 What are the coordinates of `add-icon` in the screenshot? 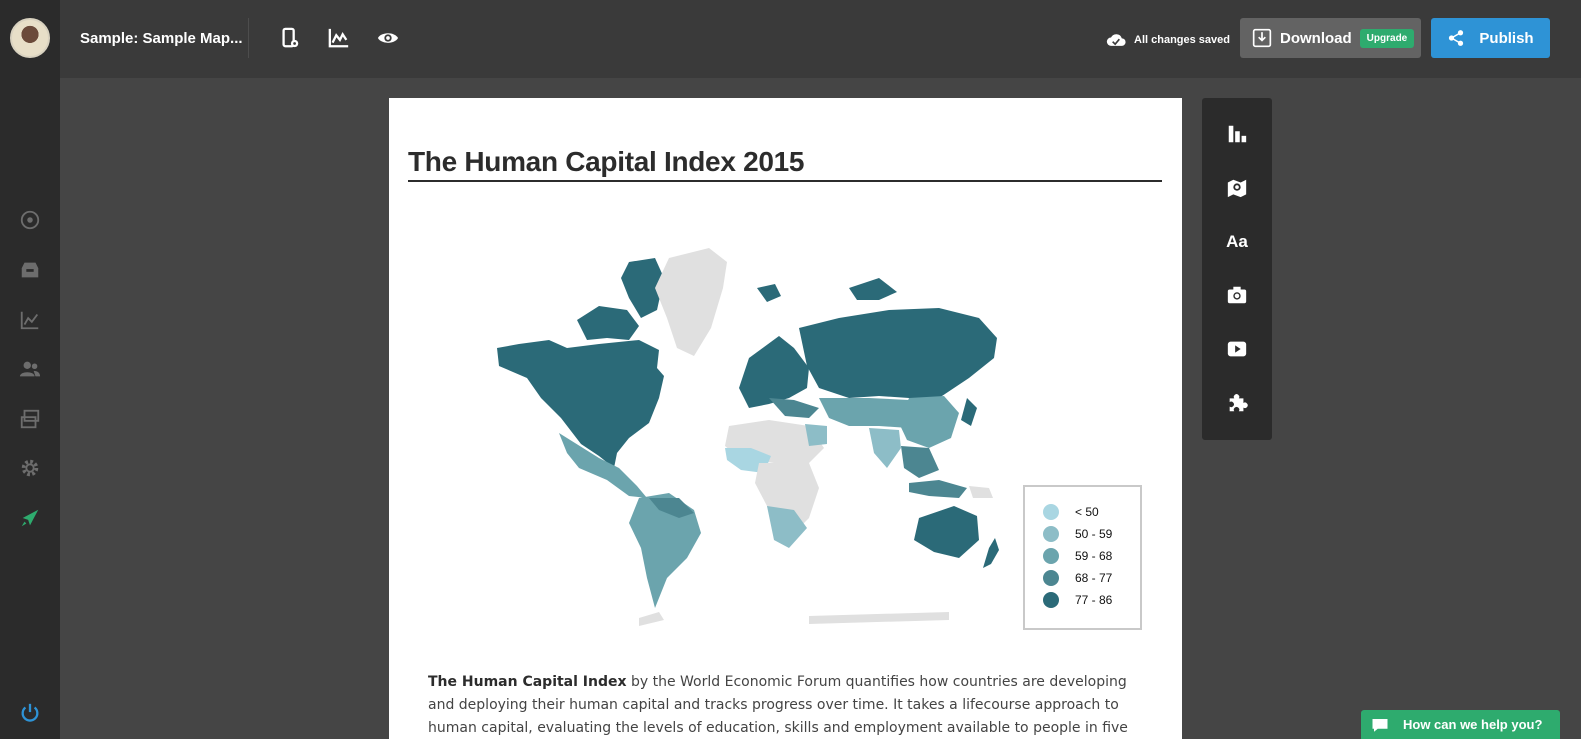 It's located at (30, 220).